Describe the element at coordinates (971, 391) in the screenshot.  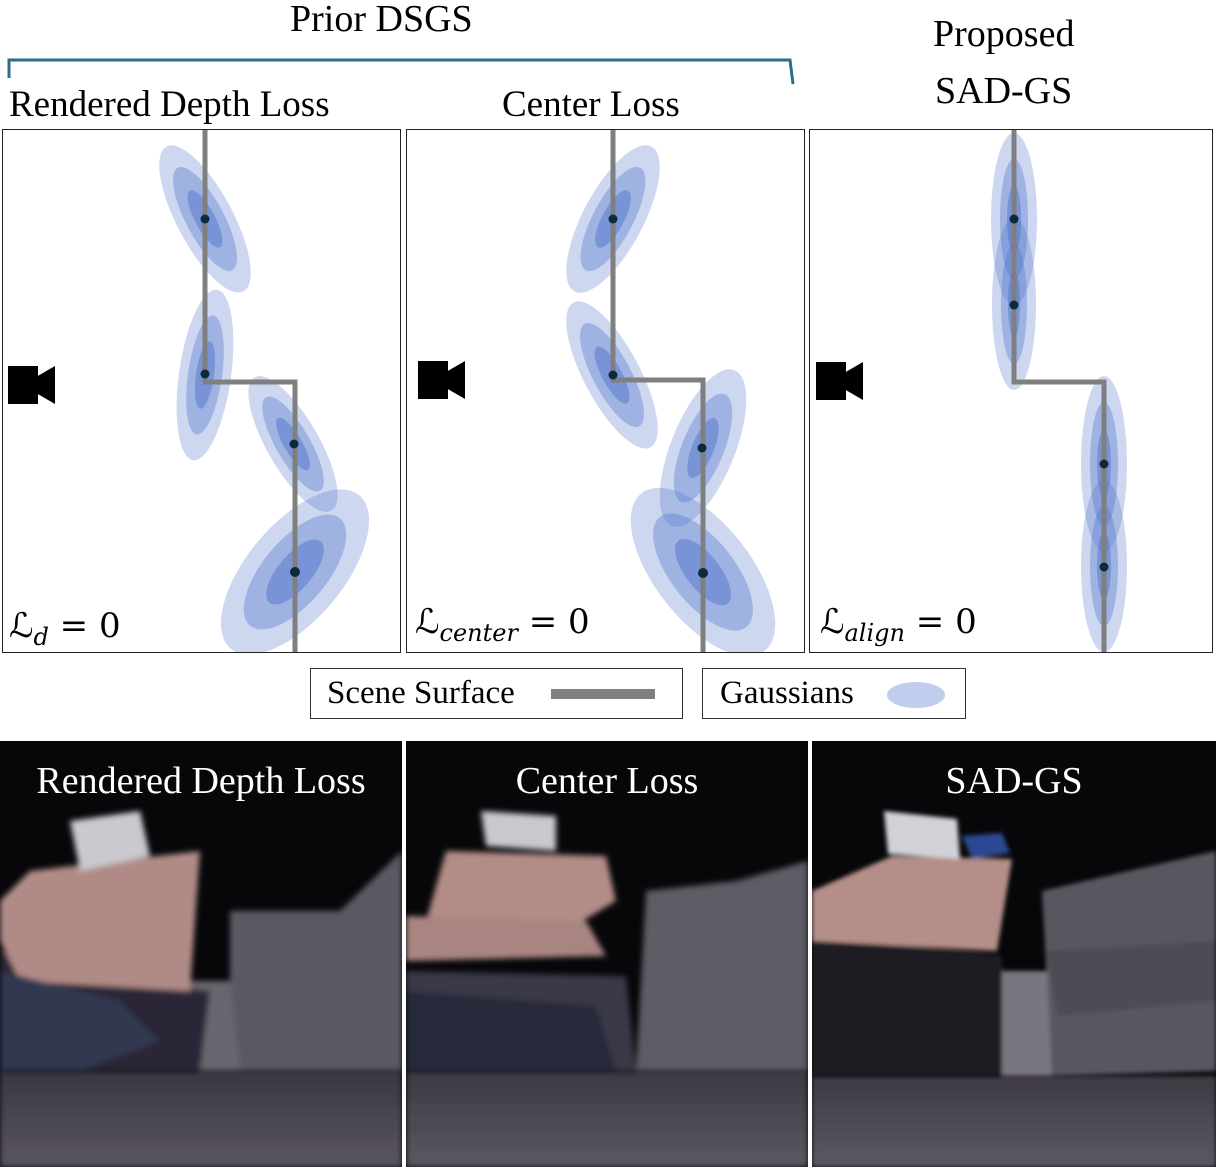
I see `panel-align-loss-diagram` at that location.